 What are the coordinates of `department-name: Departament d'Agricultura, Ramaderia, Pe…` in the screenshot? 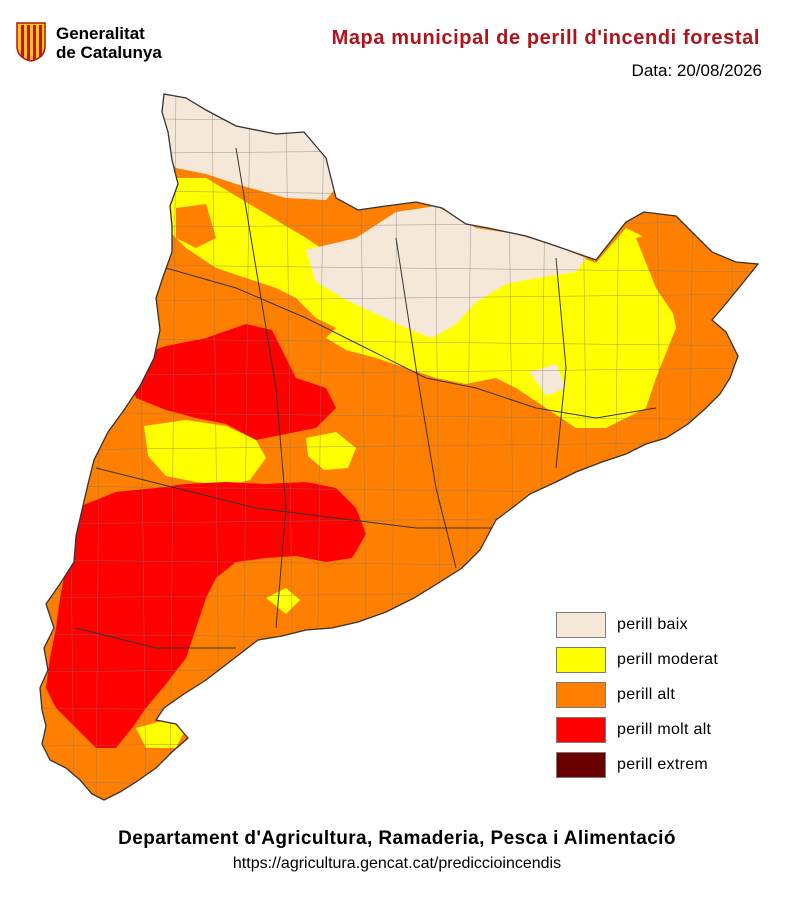 It's located at (397, 838).